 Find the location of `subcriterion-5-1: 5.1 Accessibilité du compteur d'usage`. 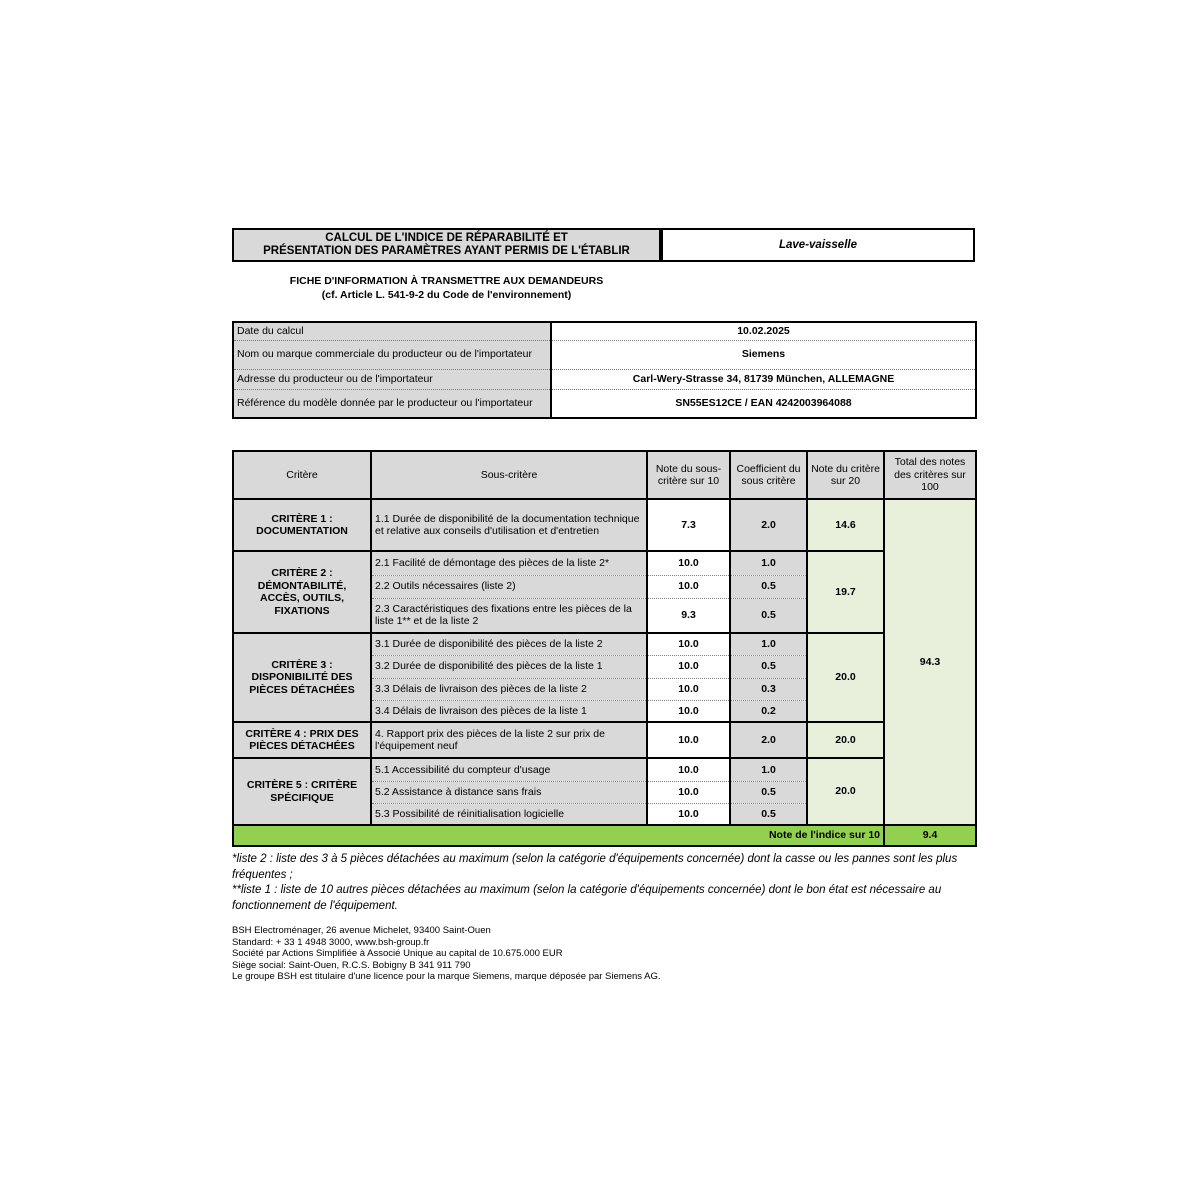

subcriterion-5-1: 5.1 Accessibilité du compteur d'usage is located at coordinates (509, 769).